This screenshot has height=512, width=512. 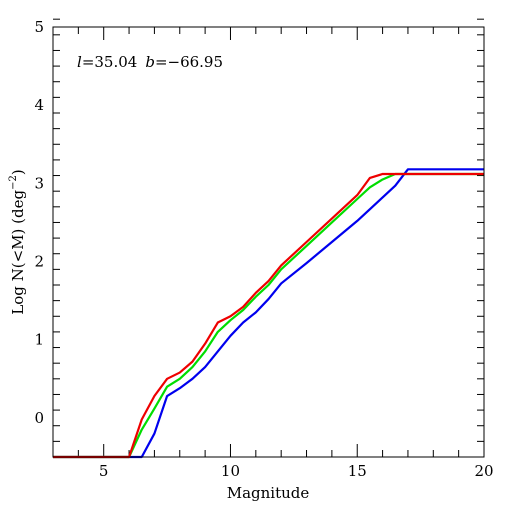 What do you see at coordinates (230, 471) in the screenshot?
I see `x-tick-label: 10` at bounding box center [230, 471].